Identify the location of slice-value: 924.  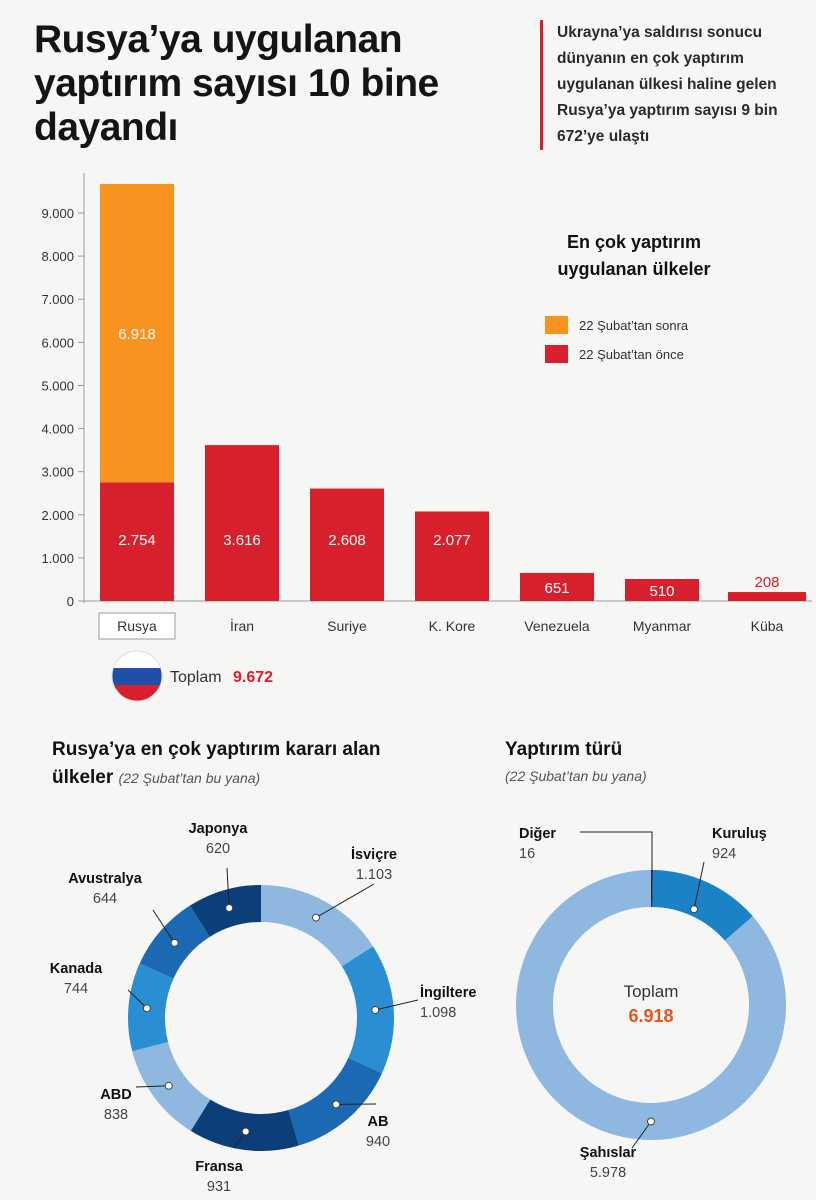
(724, 854).